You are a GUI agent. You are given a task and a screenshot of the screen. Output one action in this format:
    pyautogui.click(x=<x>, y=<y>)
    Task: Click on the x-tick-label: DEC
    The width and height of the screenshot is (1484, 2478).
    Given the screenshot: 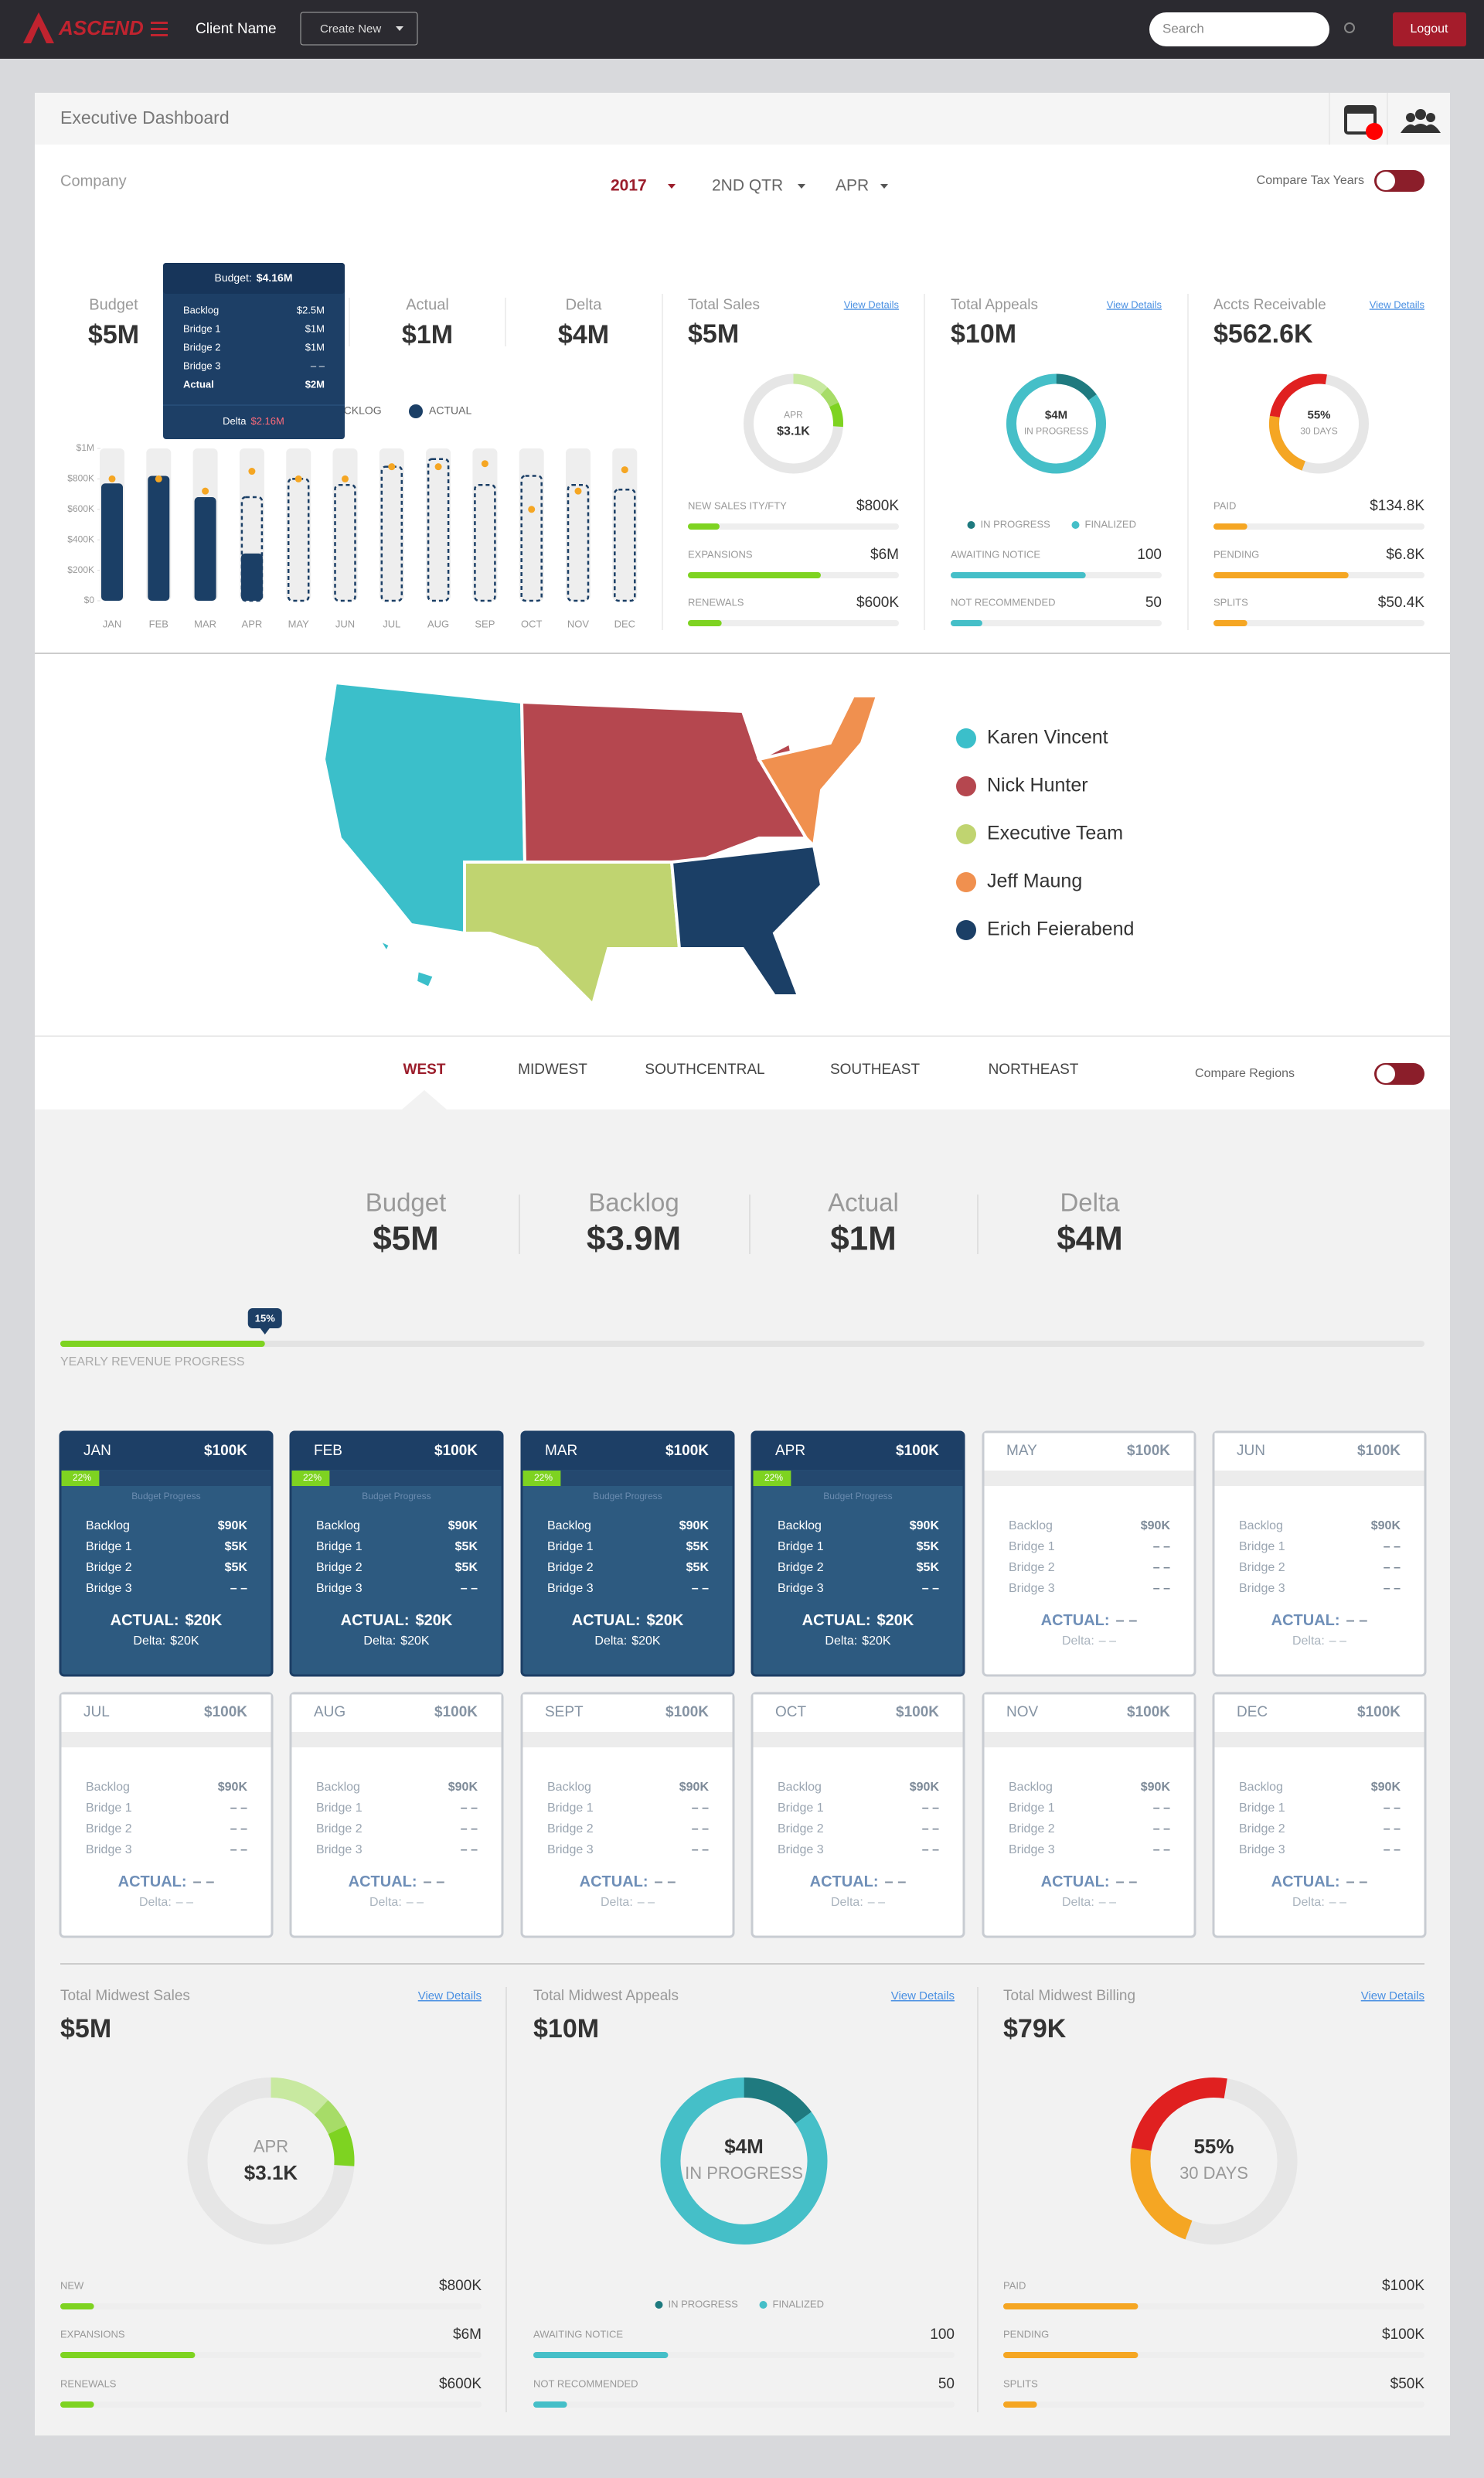 What is the action you would take?
    pyautogui.click(x=624, y=623)
    